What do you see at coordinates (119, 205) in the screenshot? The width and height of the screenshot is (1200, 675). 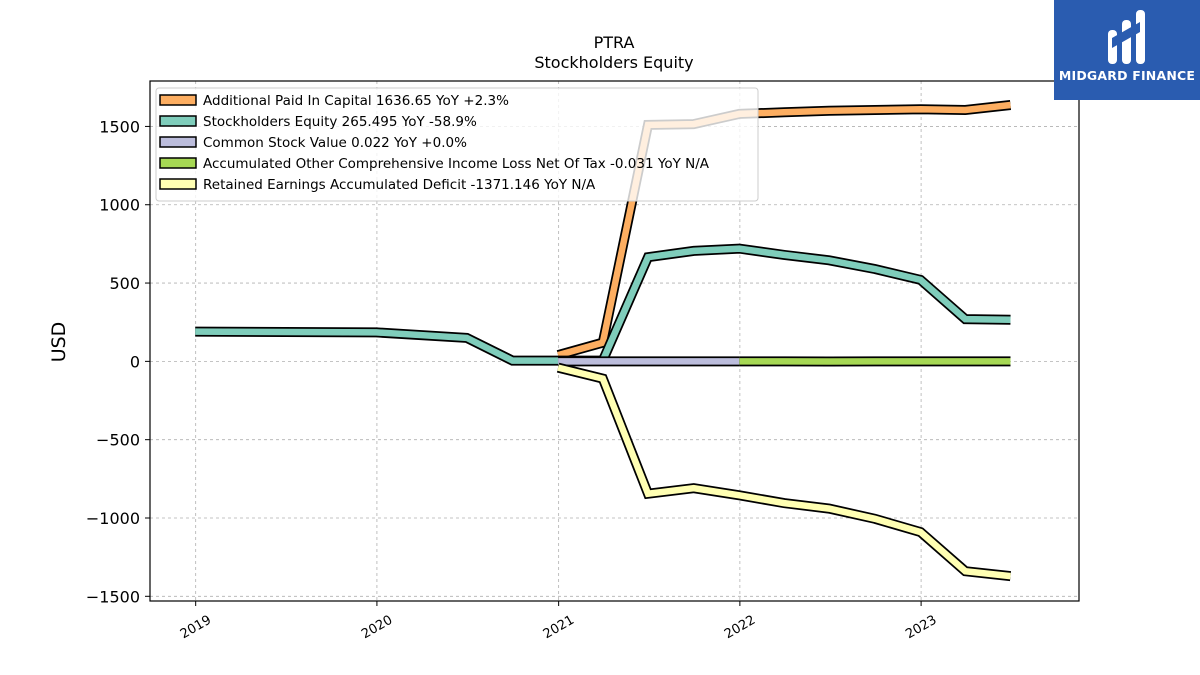 I see `y-tick-label: 1000` at bounding box center [119, 205].